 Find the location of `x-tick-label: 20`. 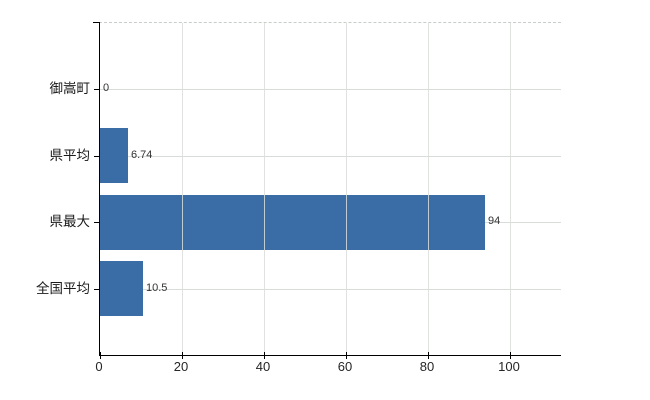

x-tick-label: 20 is located at coordinates (181, 366).